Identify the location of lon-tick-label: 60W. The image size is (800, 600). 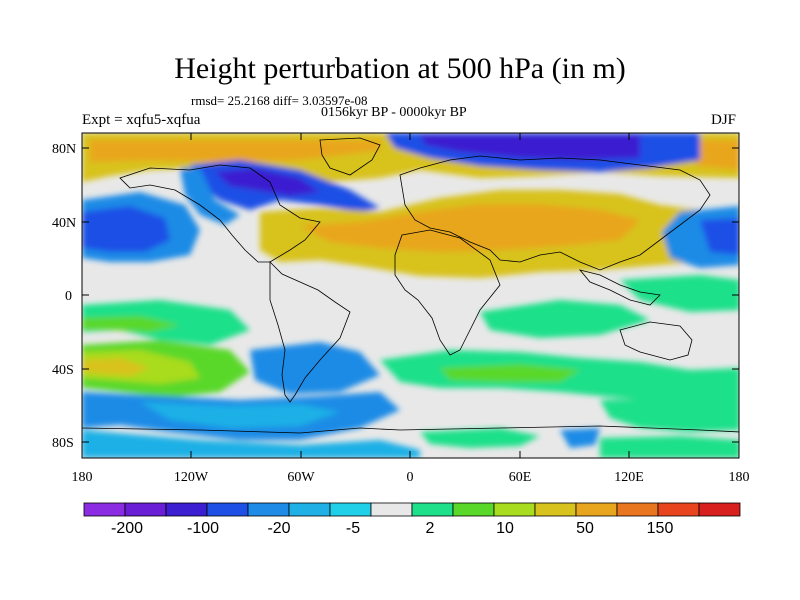
(301, 477).